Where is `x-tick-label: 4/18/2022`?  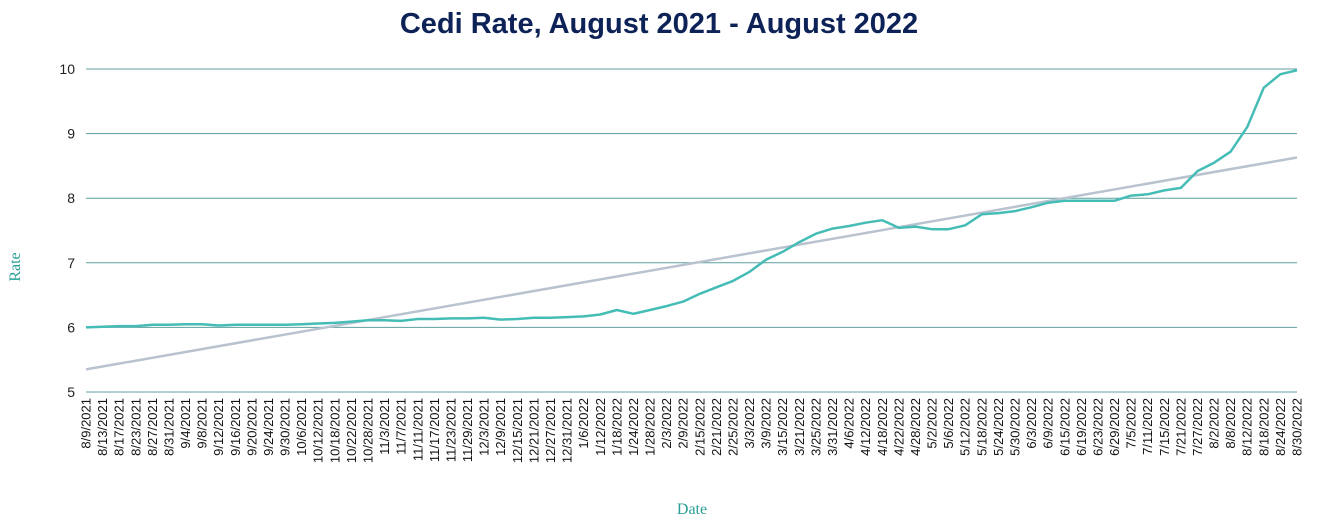
x-tick-label: 4/18/2022 is located at coordinates (882, 427).